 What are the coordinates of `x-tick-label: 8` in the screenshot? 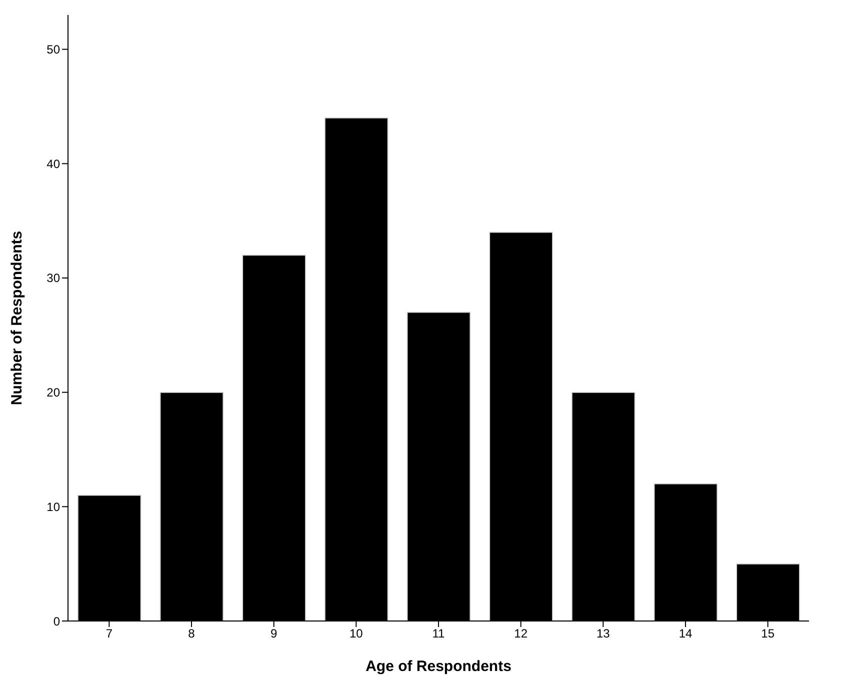 It's located at (192, 633).